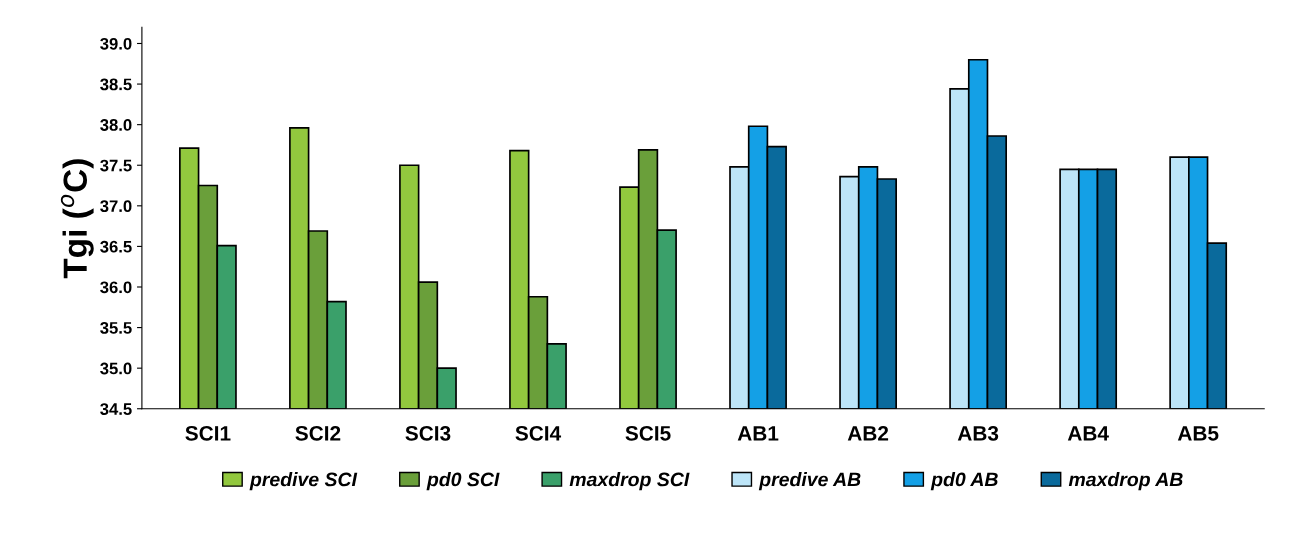 Image resolution: width=1290 pixels, height=545 pixels. What do you see at coordinates (116, 84) in the screenshot?
I see `y-tick-label: 38.5` at bounding box center [116, 84].